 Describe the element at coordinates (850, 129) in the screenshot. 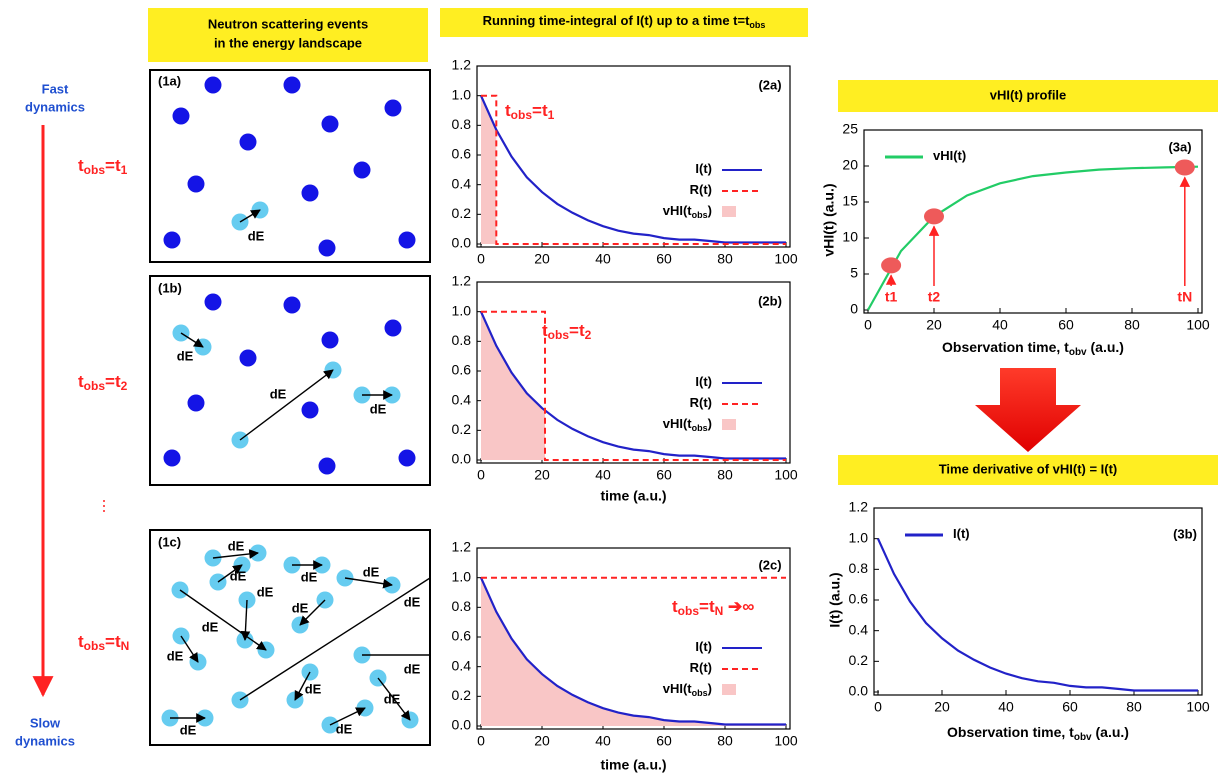

I see `y-tick-label: 25` at that location.